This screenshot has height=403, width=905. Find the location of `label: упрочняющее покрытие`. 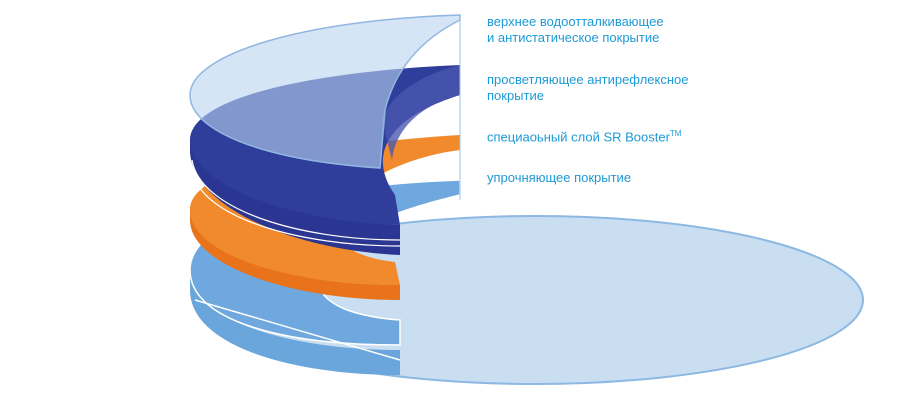

label: упрочняющее покрытие is located at coordinates (559, 178).